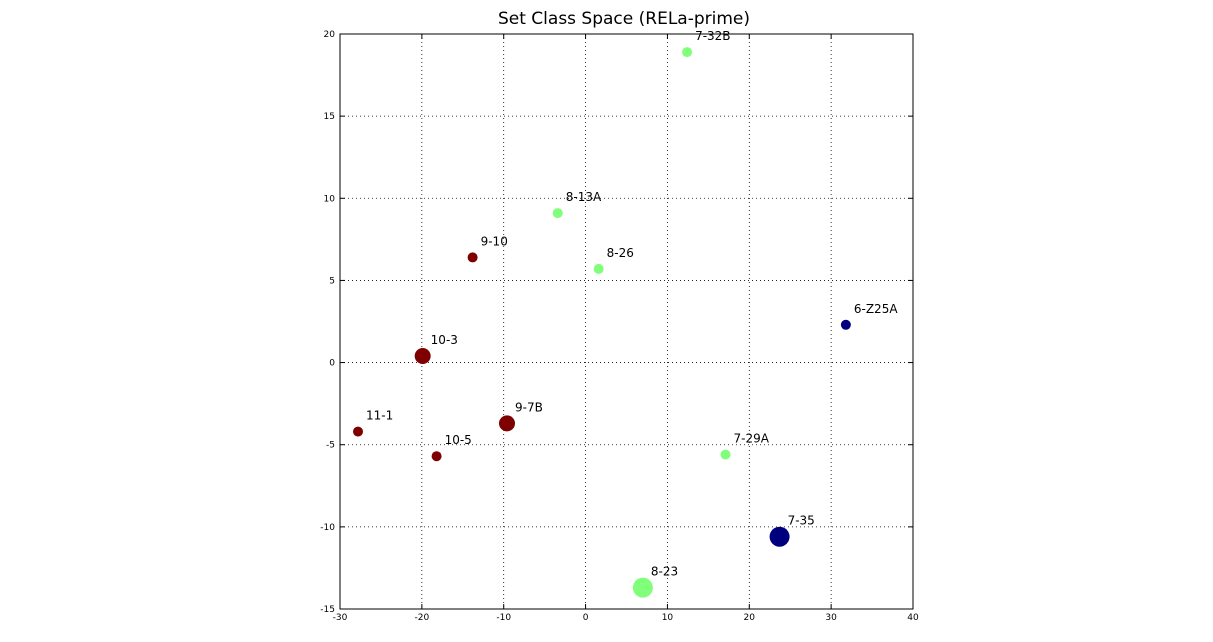  Describe the element at coordinates (752, 439) in the screenshot. I see `point-label: 7-29A` at that location.